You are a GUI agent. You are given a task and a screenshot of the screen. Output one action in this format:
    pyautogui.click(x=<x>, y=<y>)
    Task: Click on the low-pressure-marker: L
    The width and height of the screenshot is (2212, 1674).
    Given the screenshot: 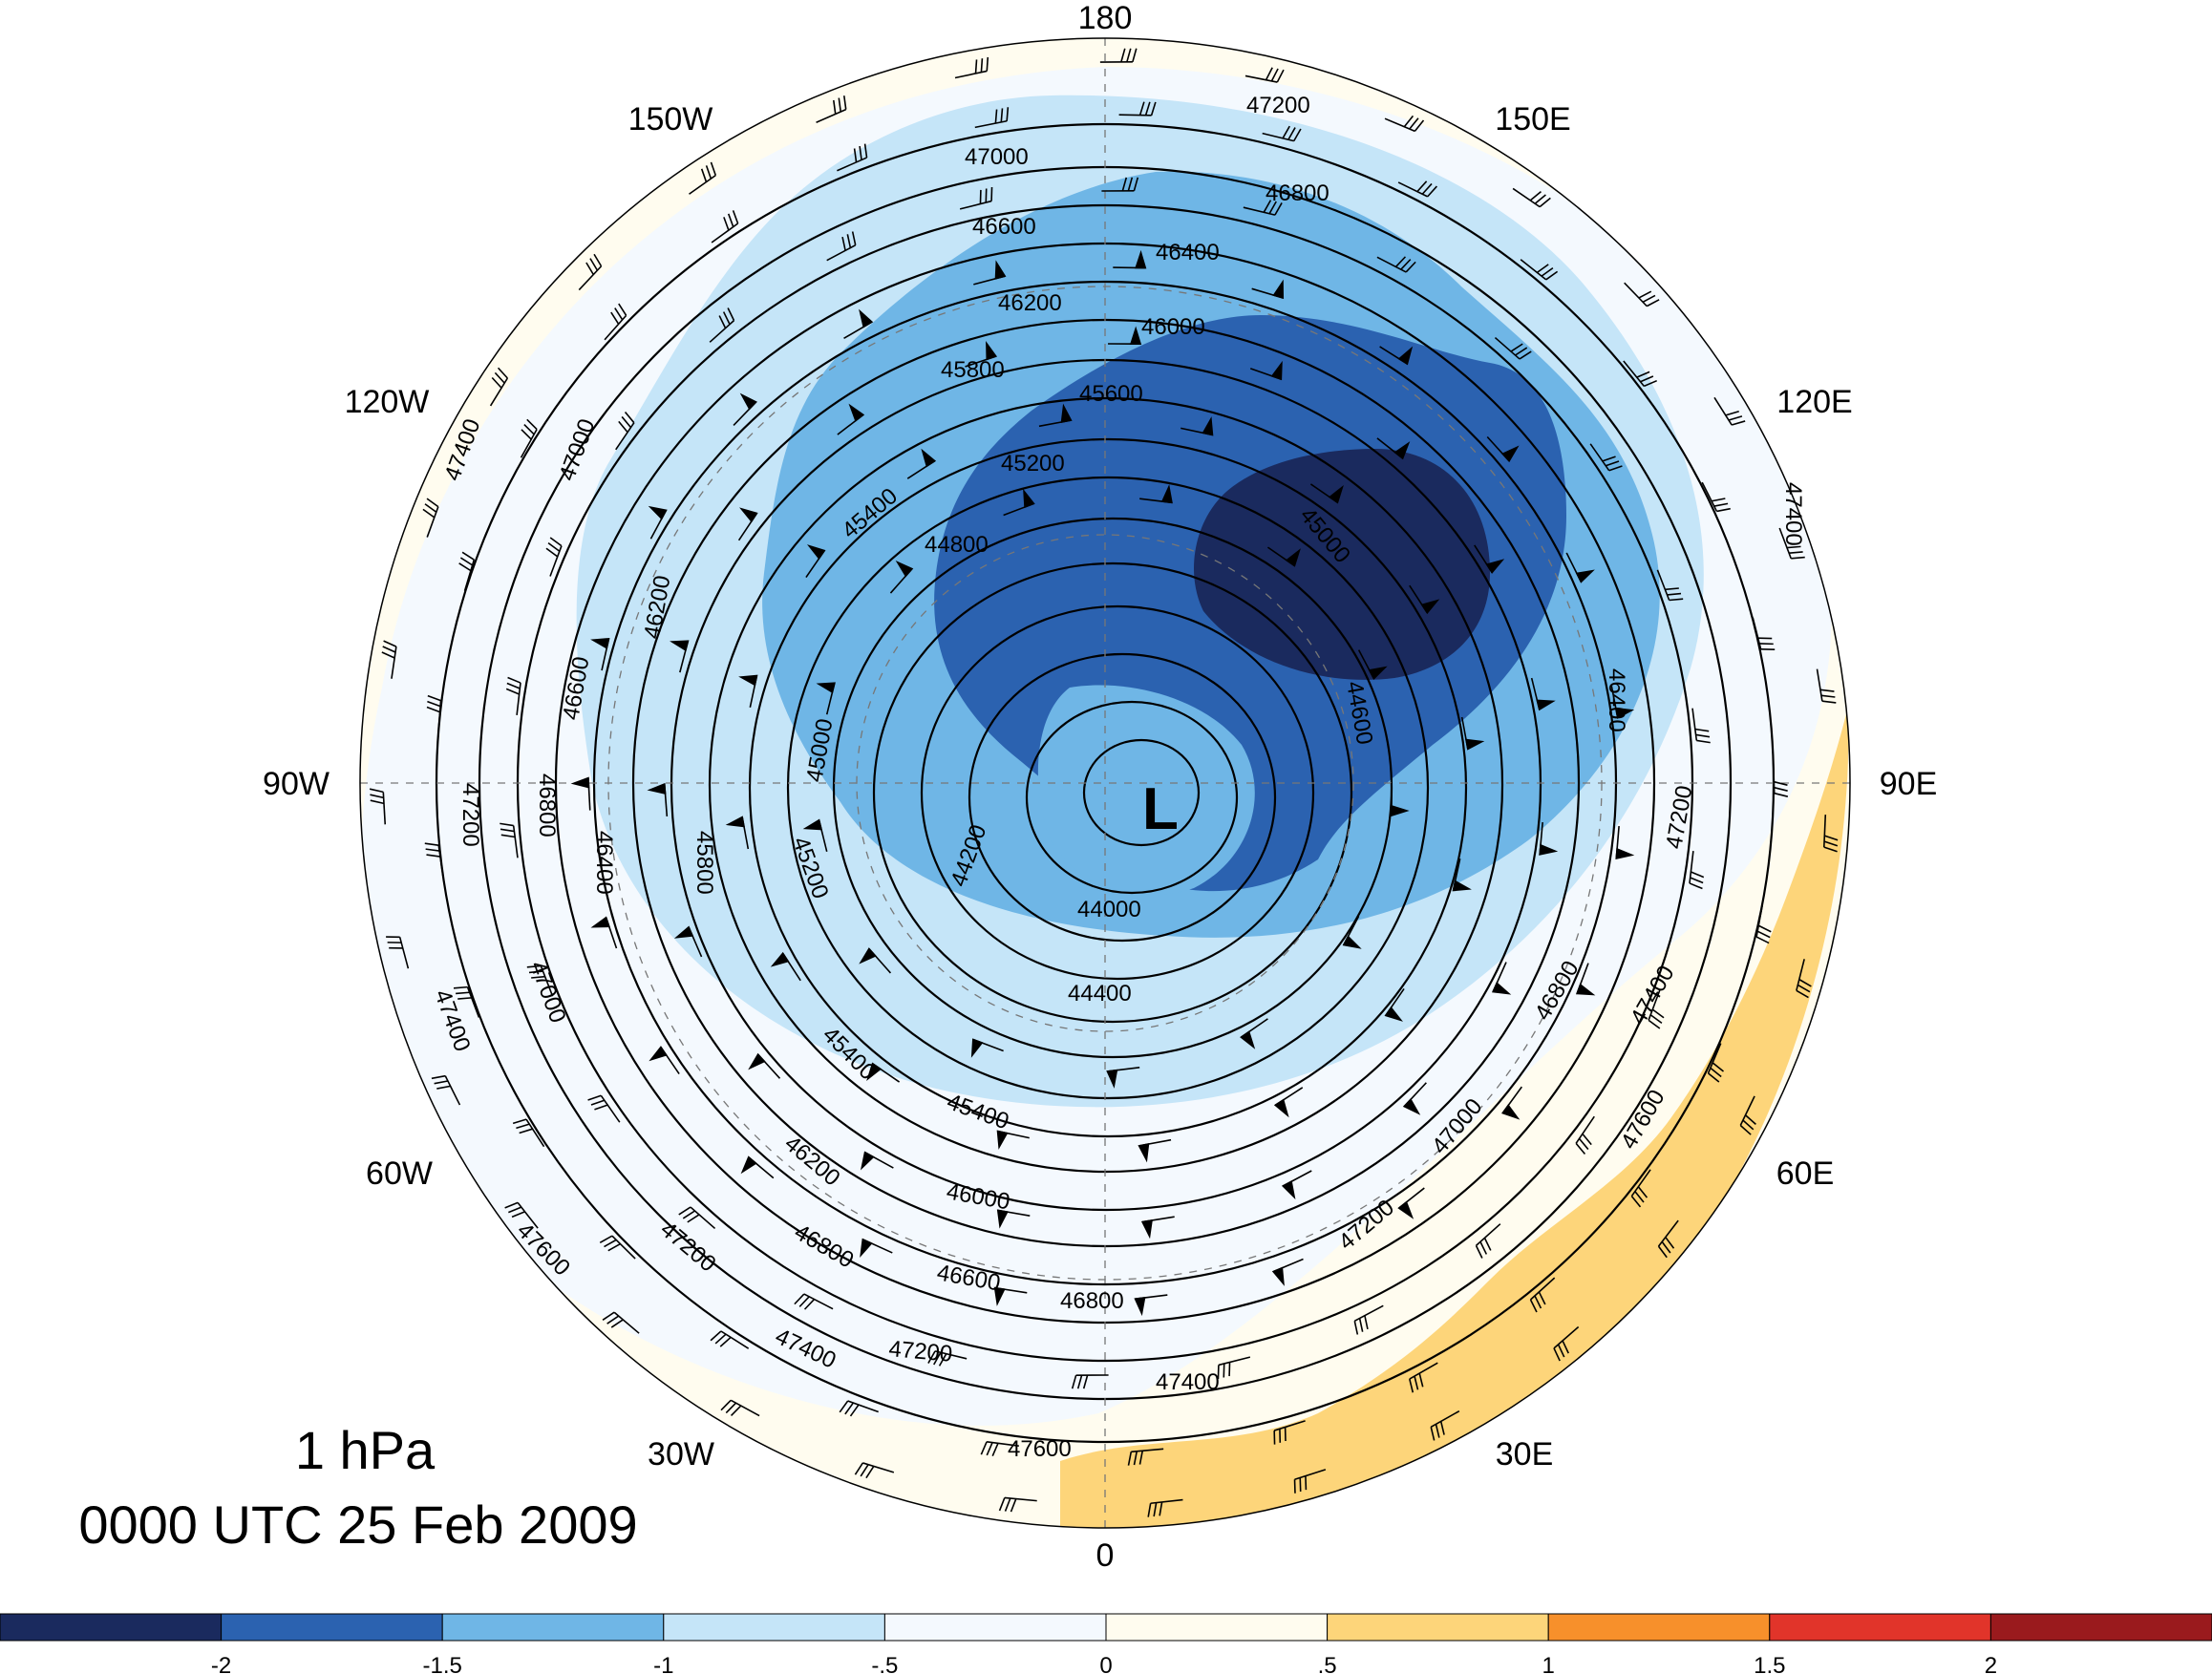 What is the action you would take?
    pyautogui.click(x=1160, y=809)
    